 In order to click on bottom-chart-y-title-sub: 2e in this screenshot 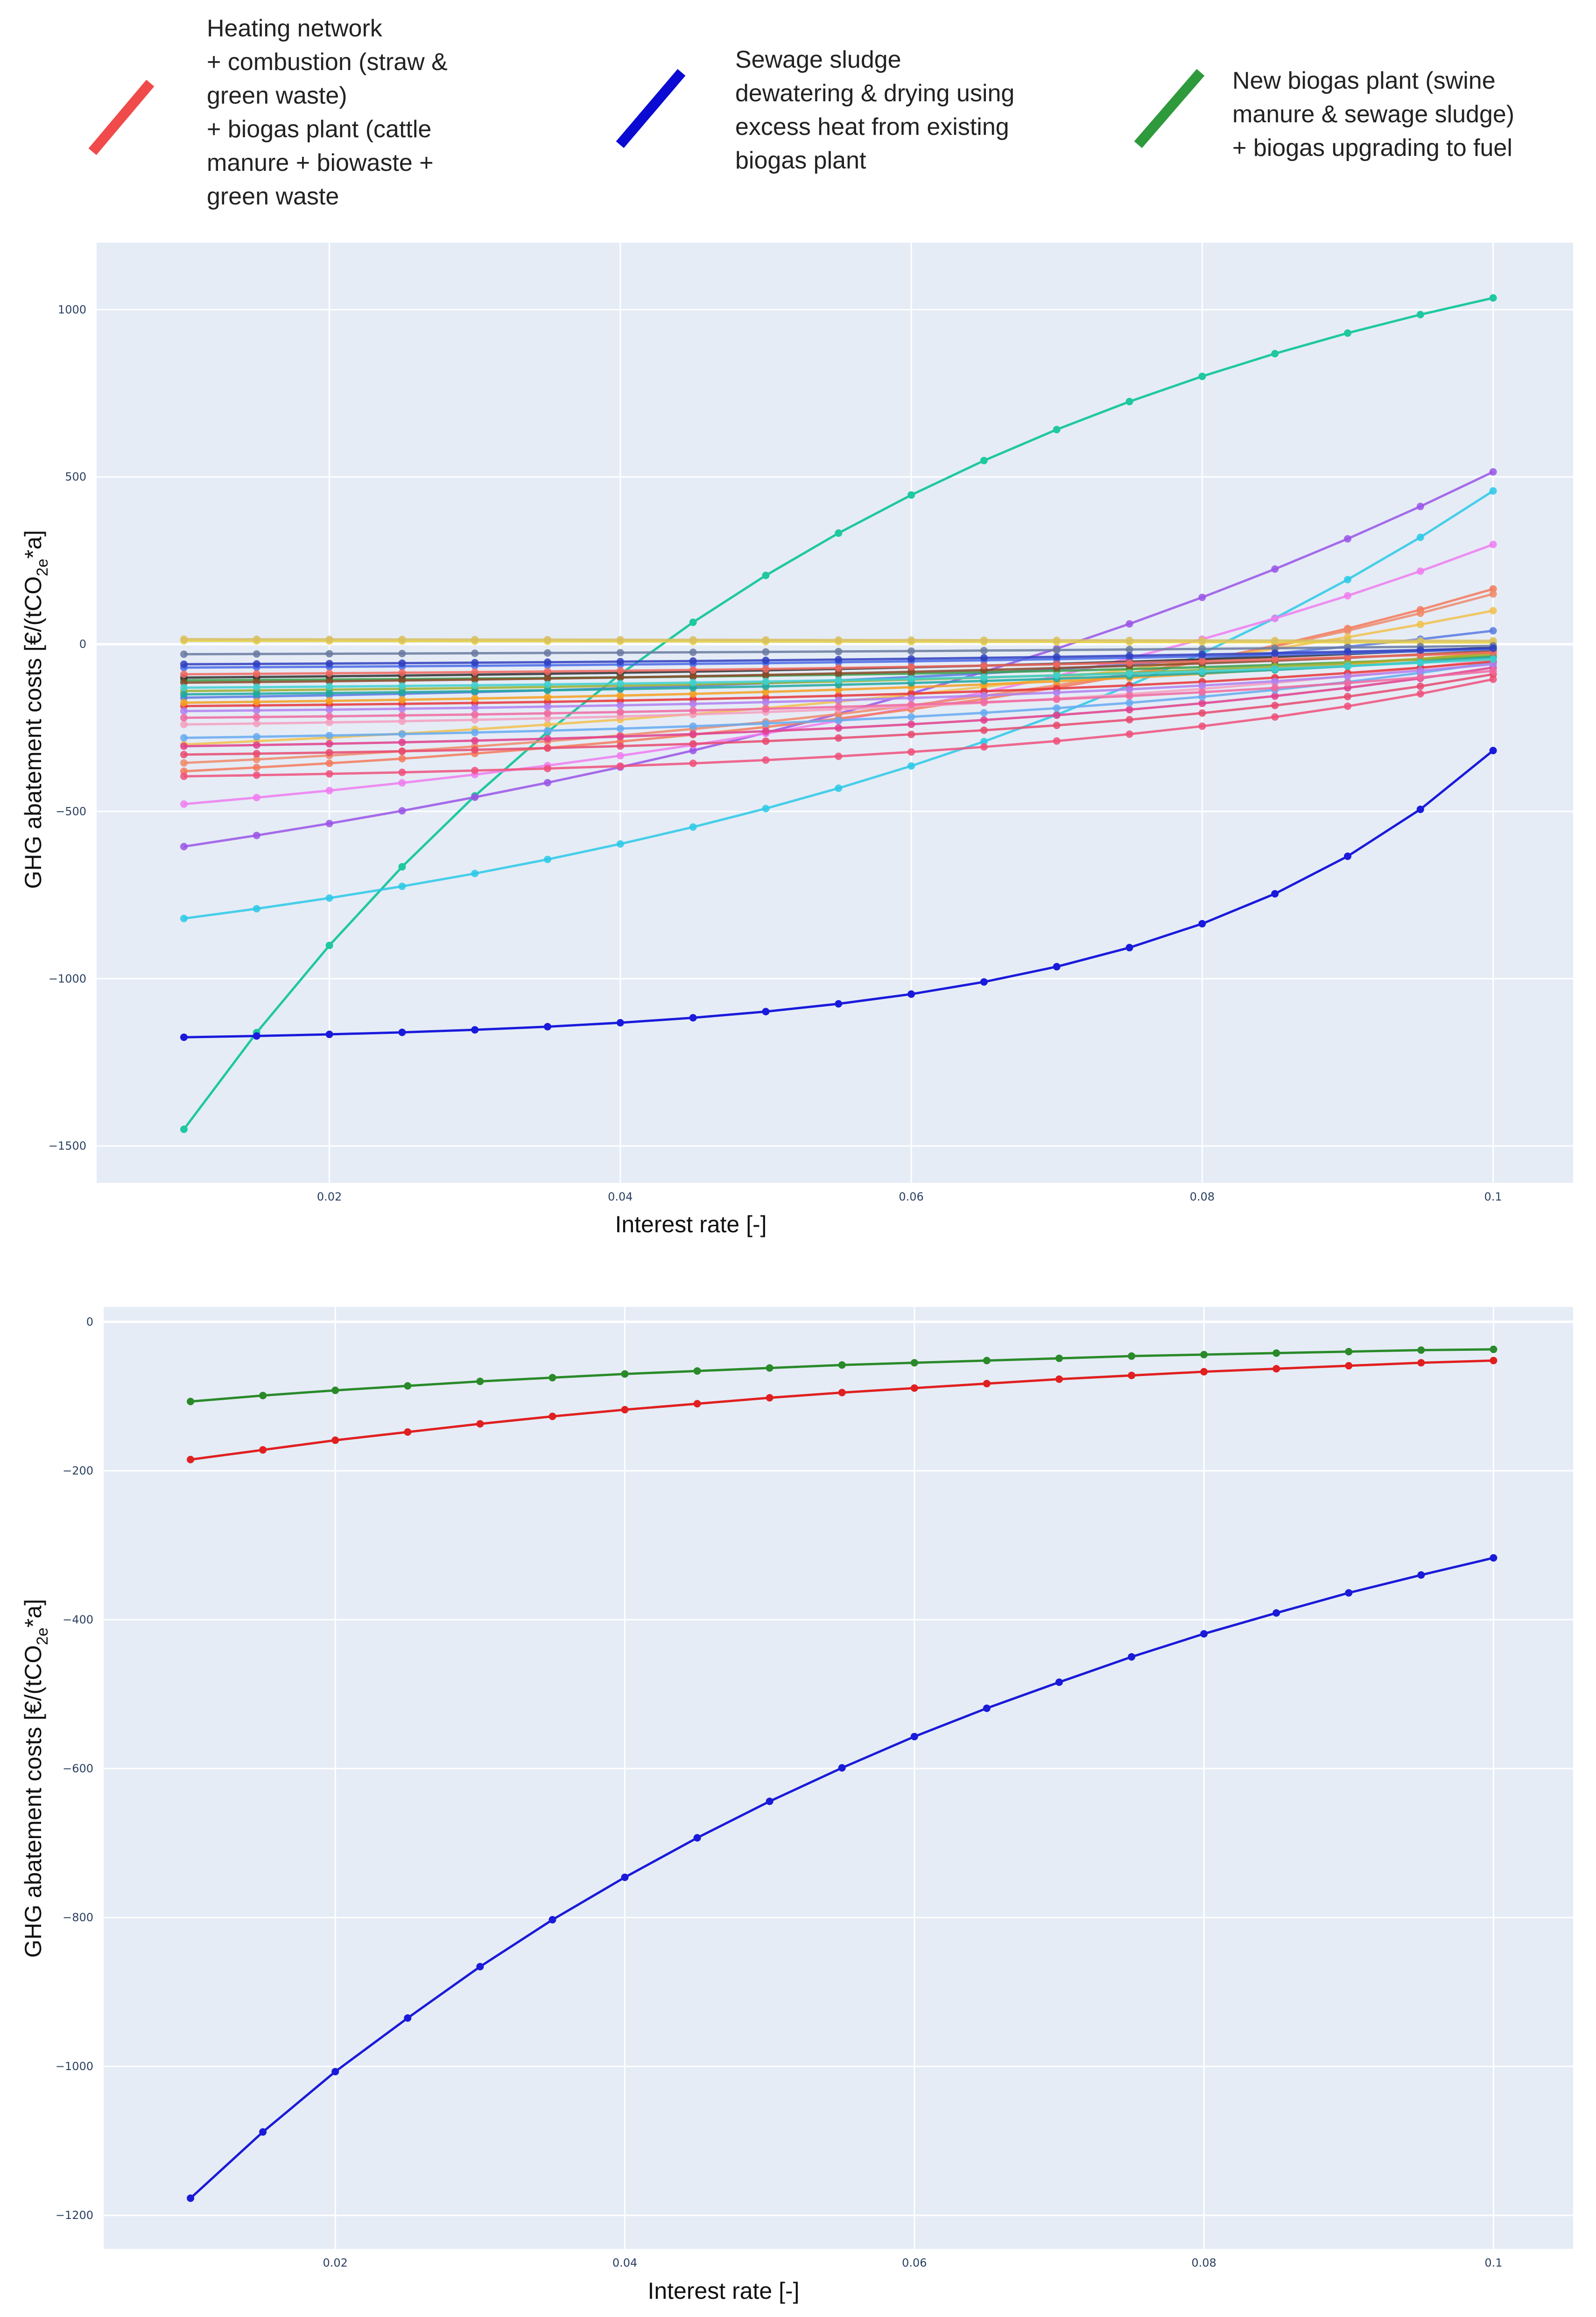, I will do `click(42, 1636)`.